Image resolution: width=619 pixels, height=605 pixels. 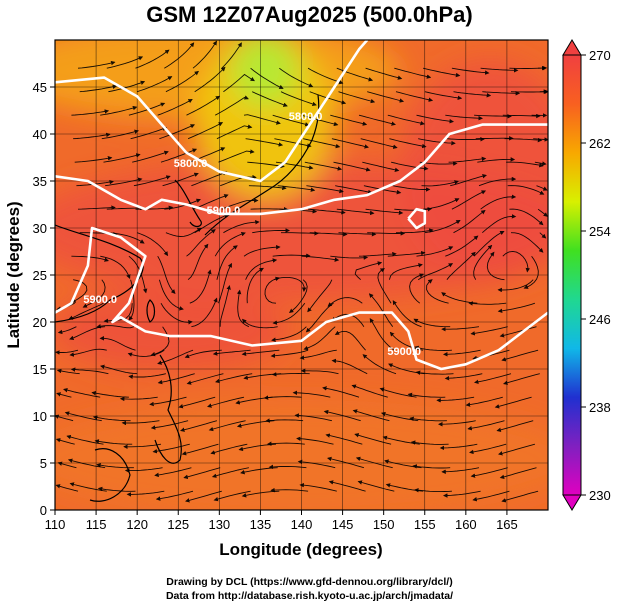 I want to click on colorbar-tick-label: 262, so click(x=600, y=143).